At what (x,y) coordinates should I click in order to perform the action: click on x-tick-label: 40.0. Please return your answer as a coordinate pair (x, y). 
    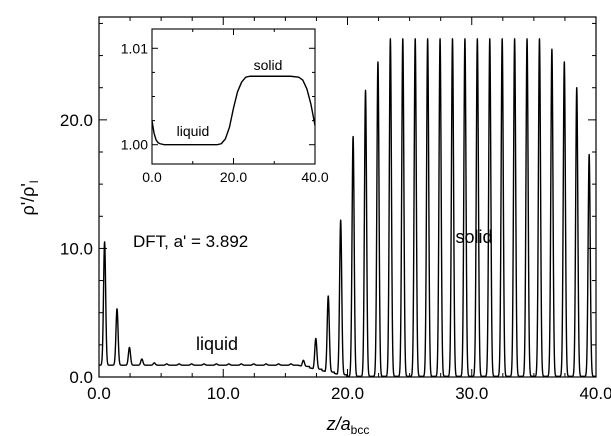
    Looking at the image, I should click on (595, 393).